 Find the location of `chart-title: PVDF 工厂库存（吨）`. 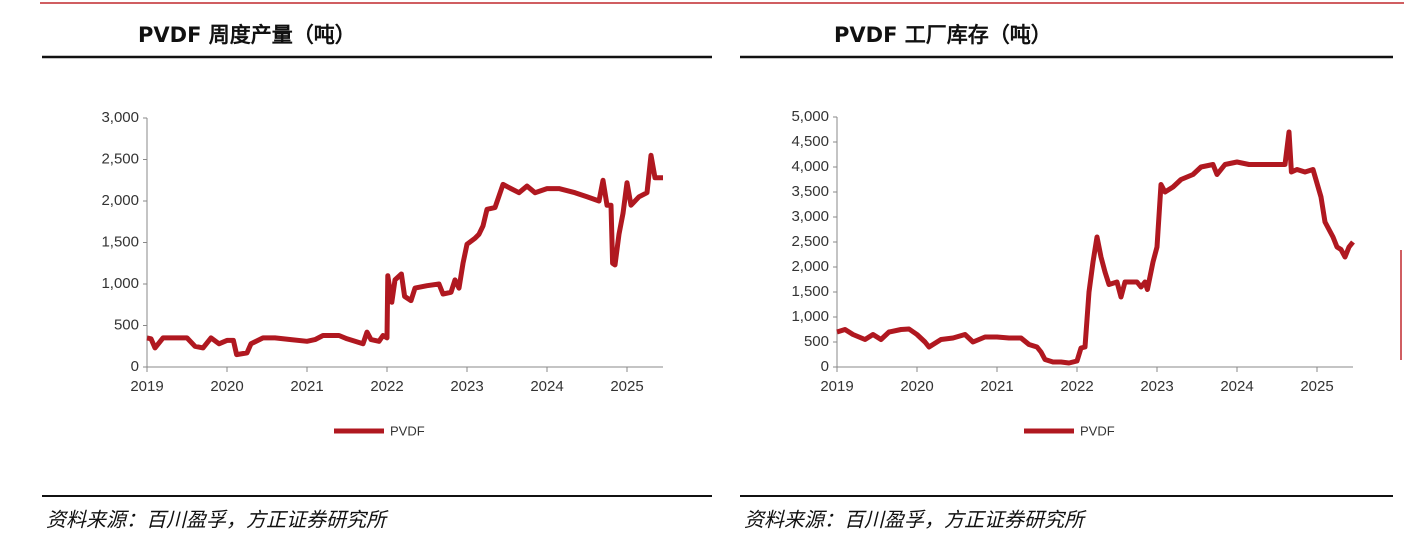

chart-title: PVDF 工厂库存（吨） is located at coordinates (943, 35).